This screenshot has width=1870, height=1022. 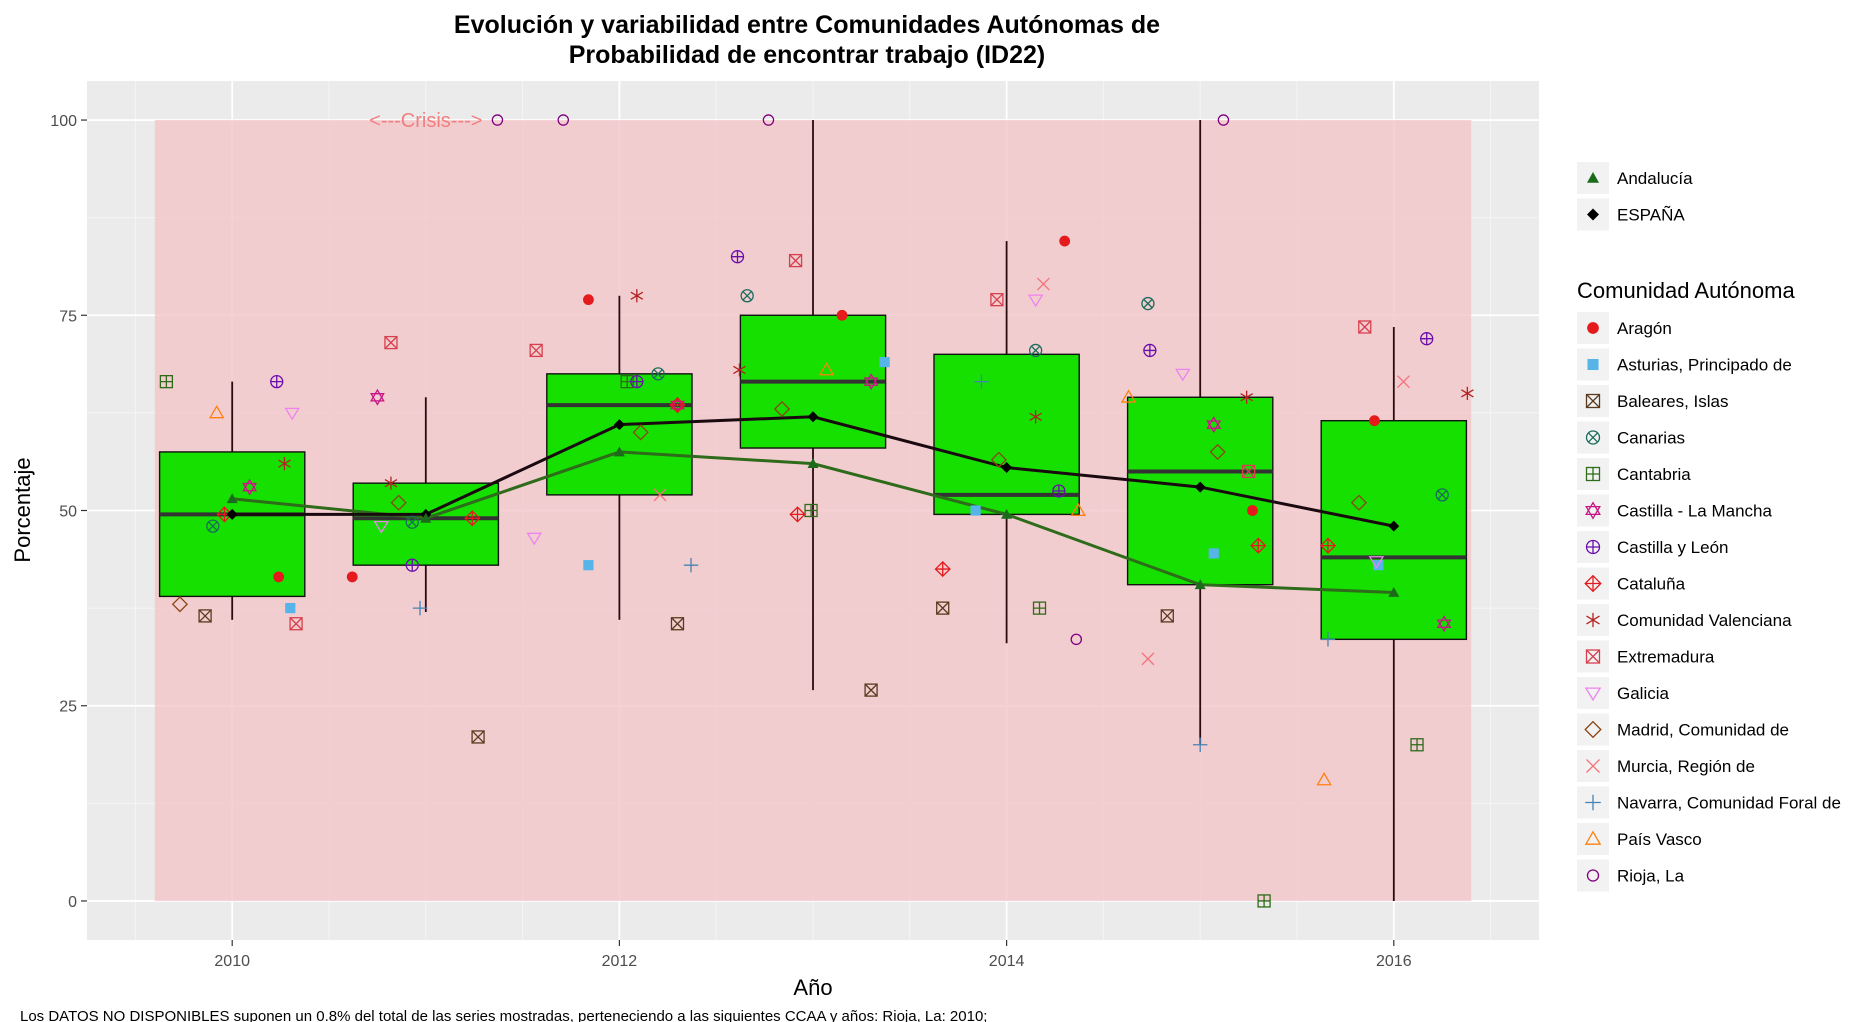 What do you see at coordinates (1593, 364) in the screenshot?
I see `legend-key-asturias-principado-de` at bounding box center [1593, 364].